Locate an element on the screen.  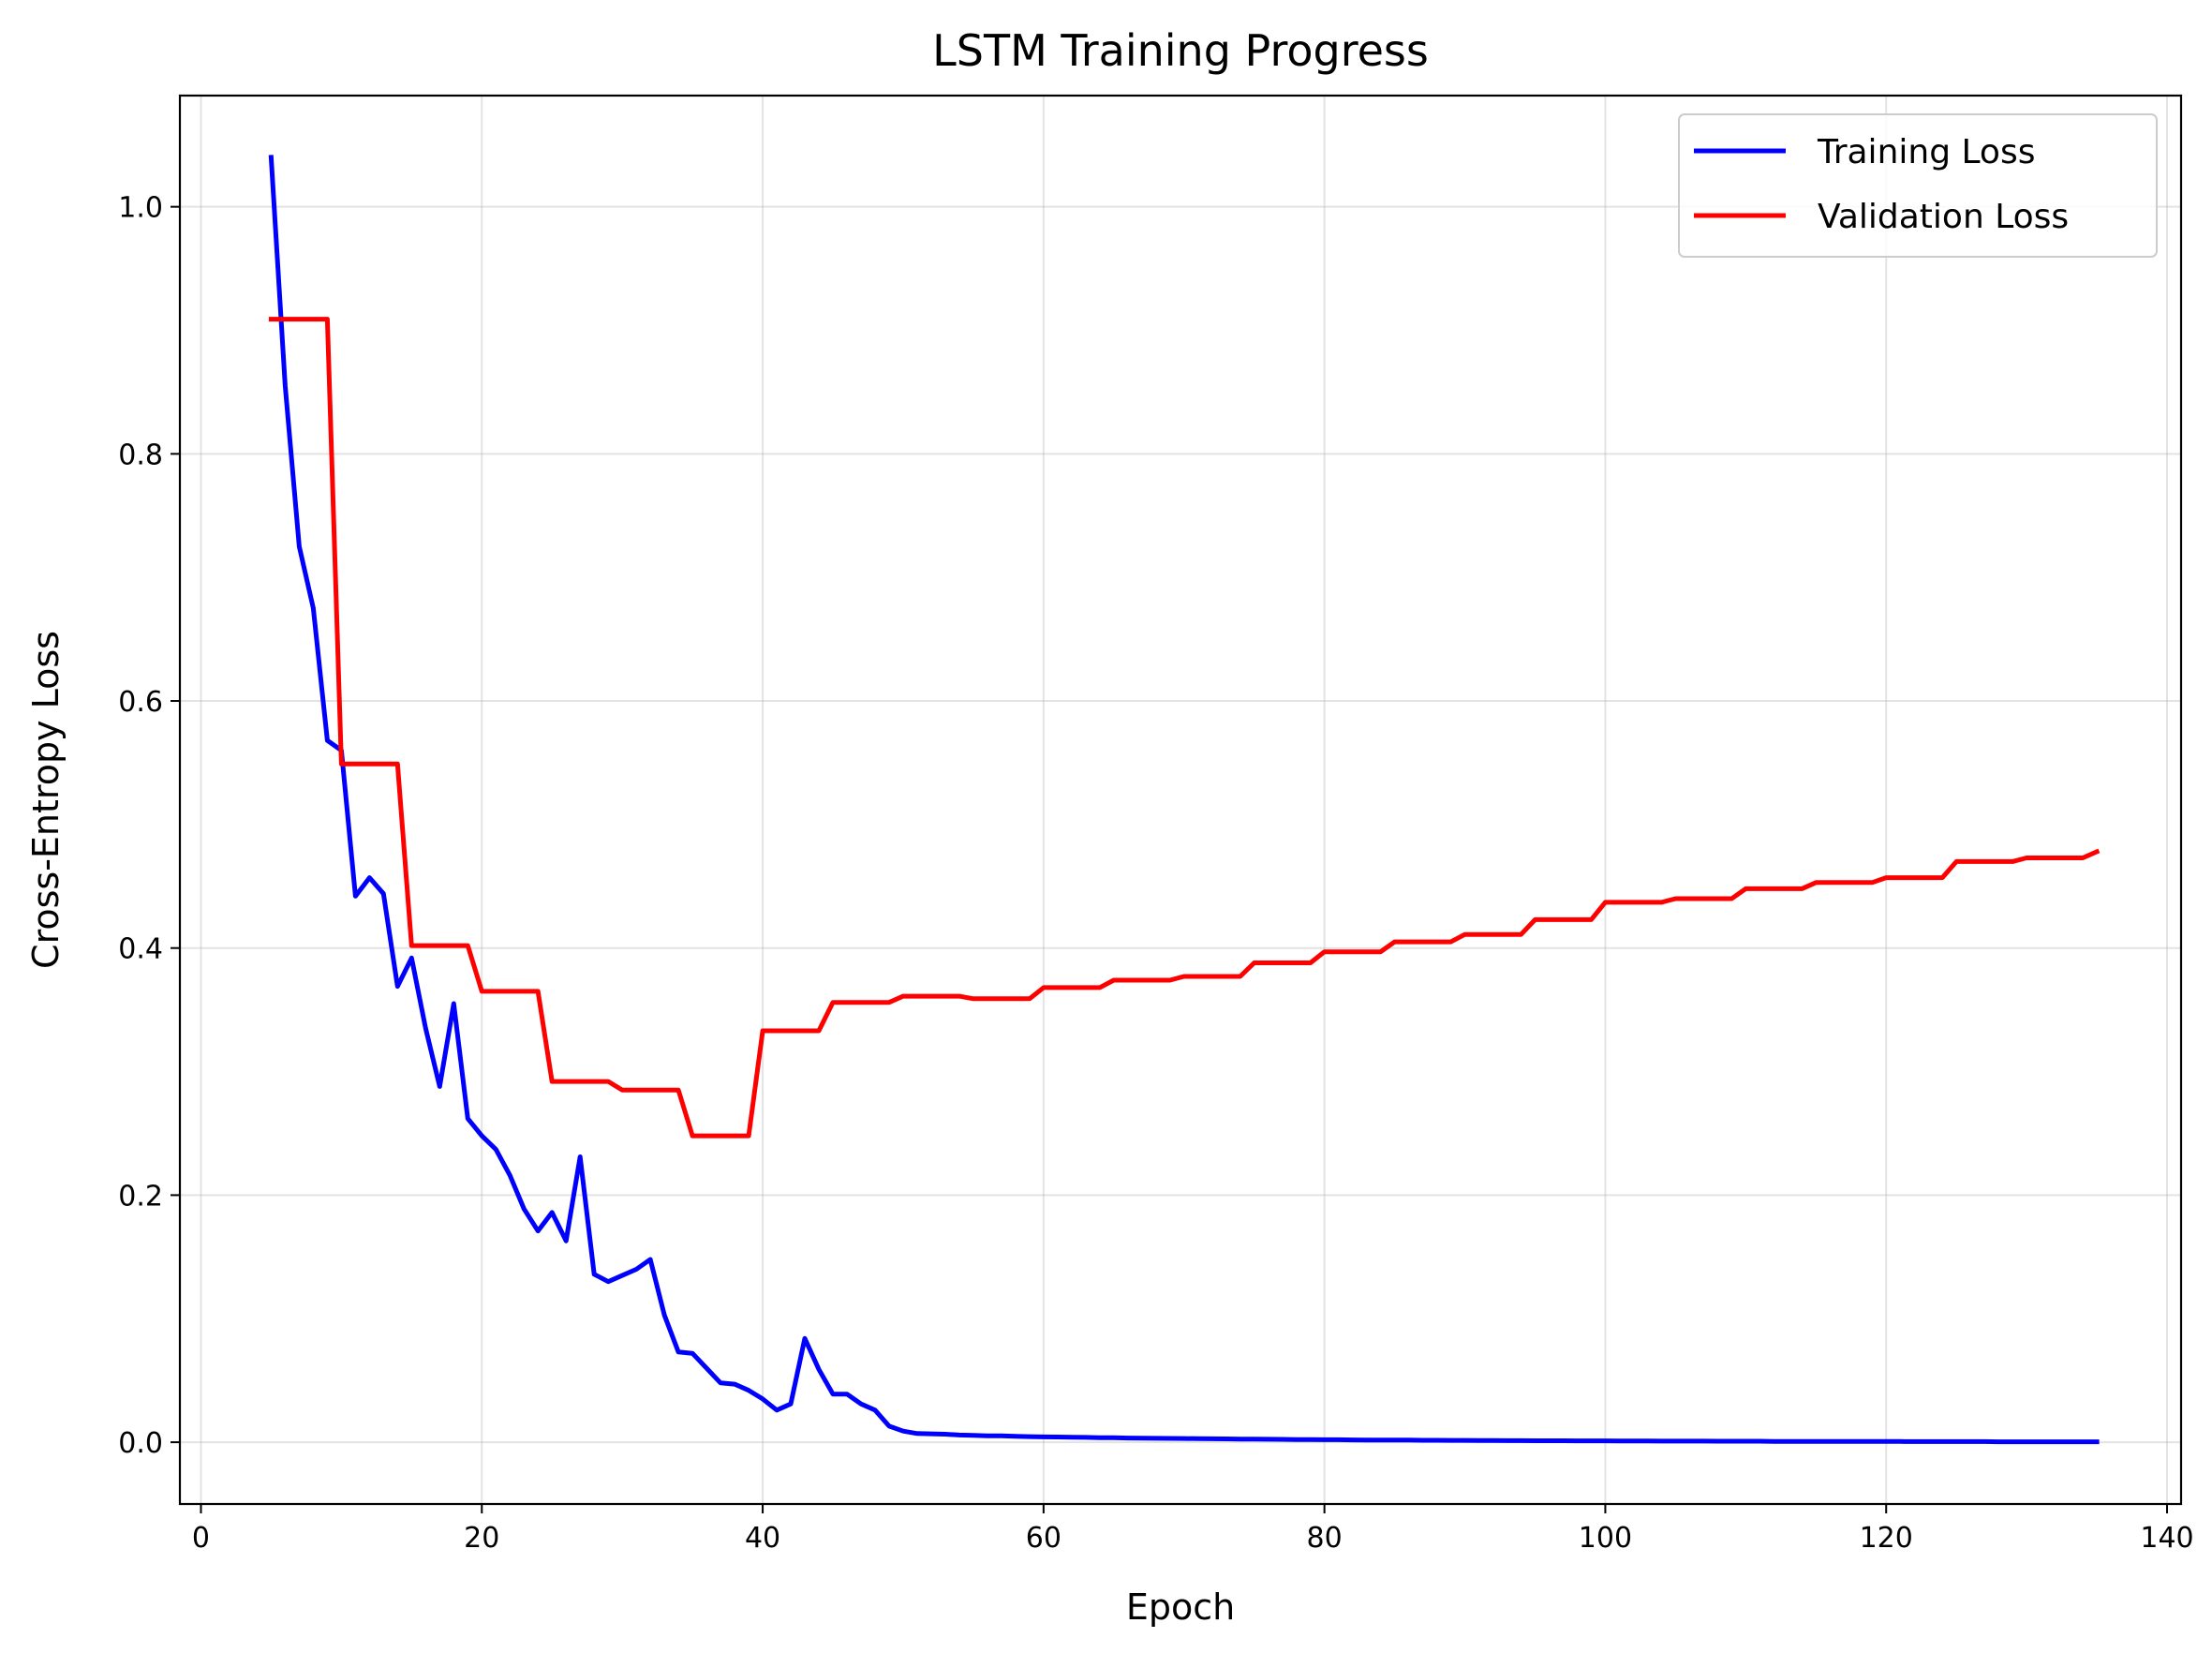
x-tick-label: 80 is located at coordinates (1325, 1538).